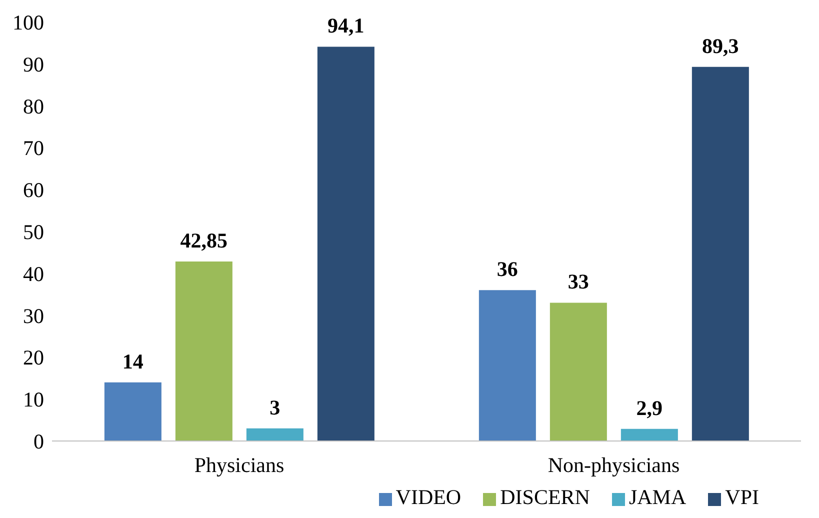 Image resolution: width=819 pixels, height=518 pixels. Describe the element at coordinates (545, 497) in the screenshot. I see `legend-label: DISCERN` at that location.